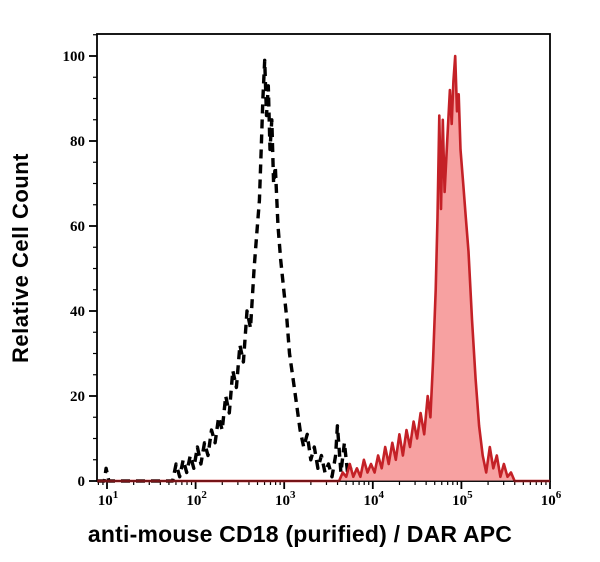  Describe the element at coordinates (462, 499) in the screenshot. I see `x-tick-label: 10⁵` at that location.